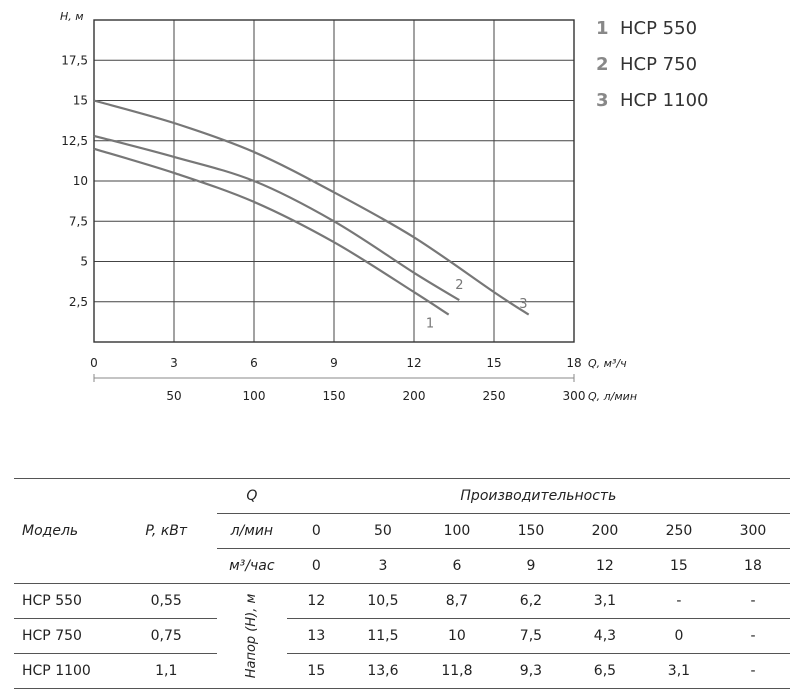 This screenshot has height=700, width=804. I want to click on x2-tick-label: 250, so click(494, 396).